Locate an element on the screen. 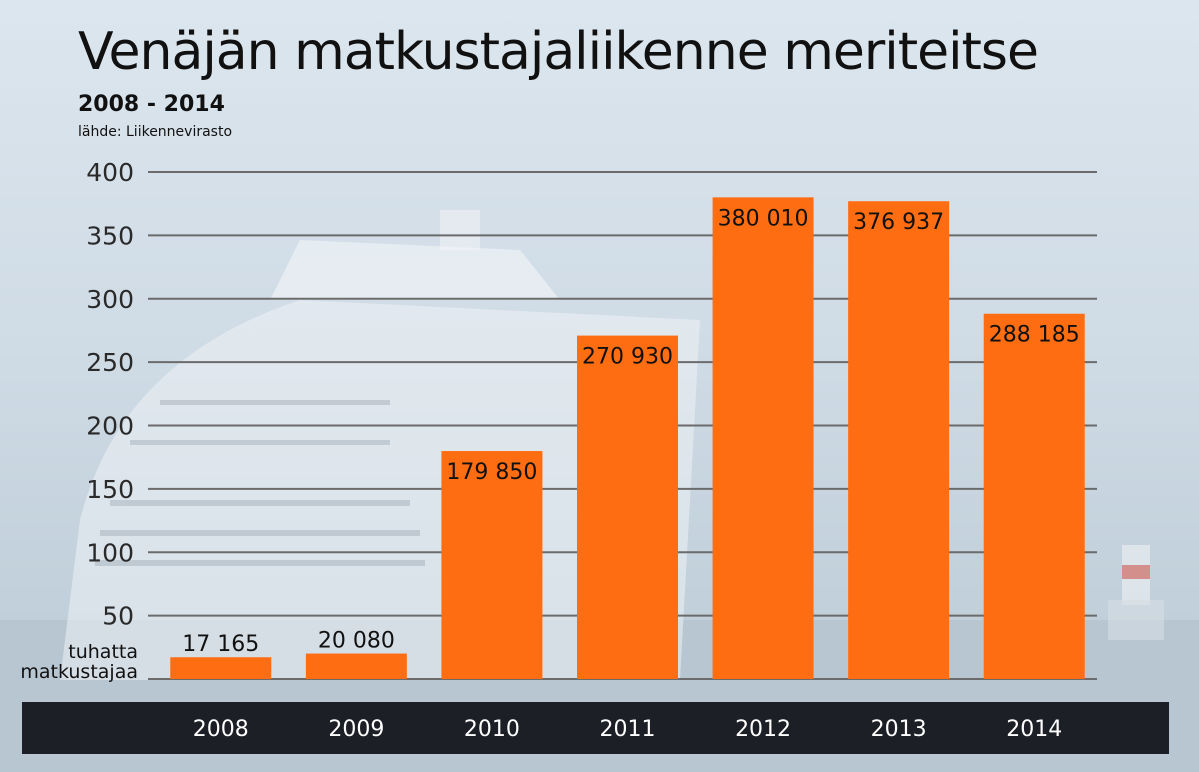  data-label-2012: 380 010 is located at coordinates (763, 218).